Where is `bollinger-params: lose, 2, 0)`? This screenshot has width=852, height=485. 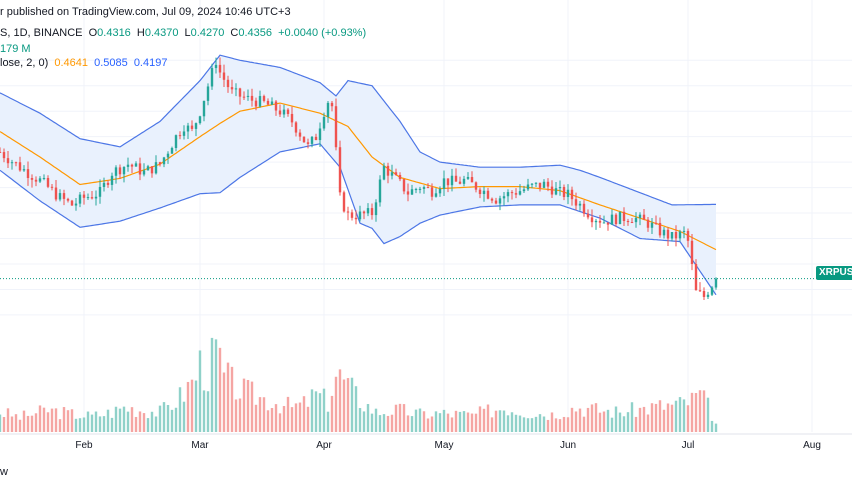
bollinger-params: lose, 2, 0) is located at coordinates (24, 63).